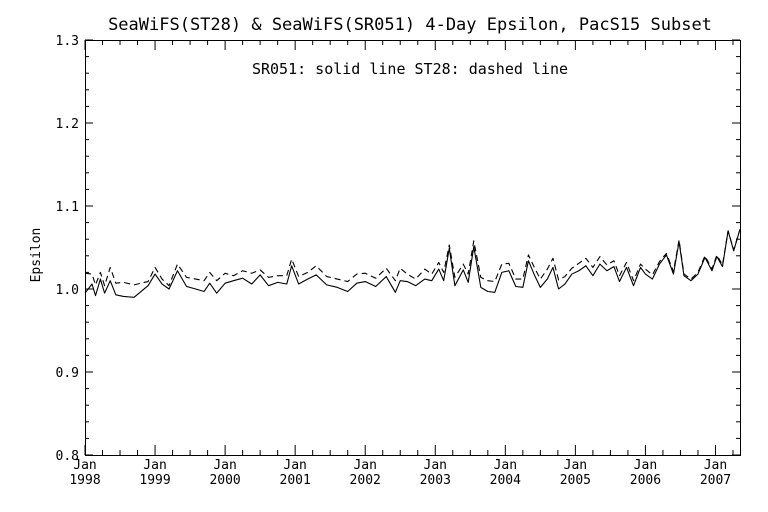 Image resolution: width=768 pixels, height=512 pixels. I want to click on sr051-solid-series, so click(412, 263).